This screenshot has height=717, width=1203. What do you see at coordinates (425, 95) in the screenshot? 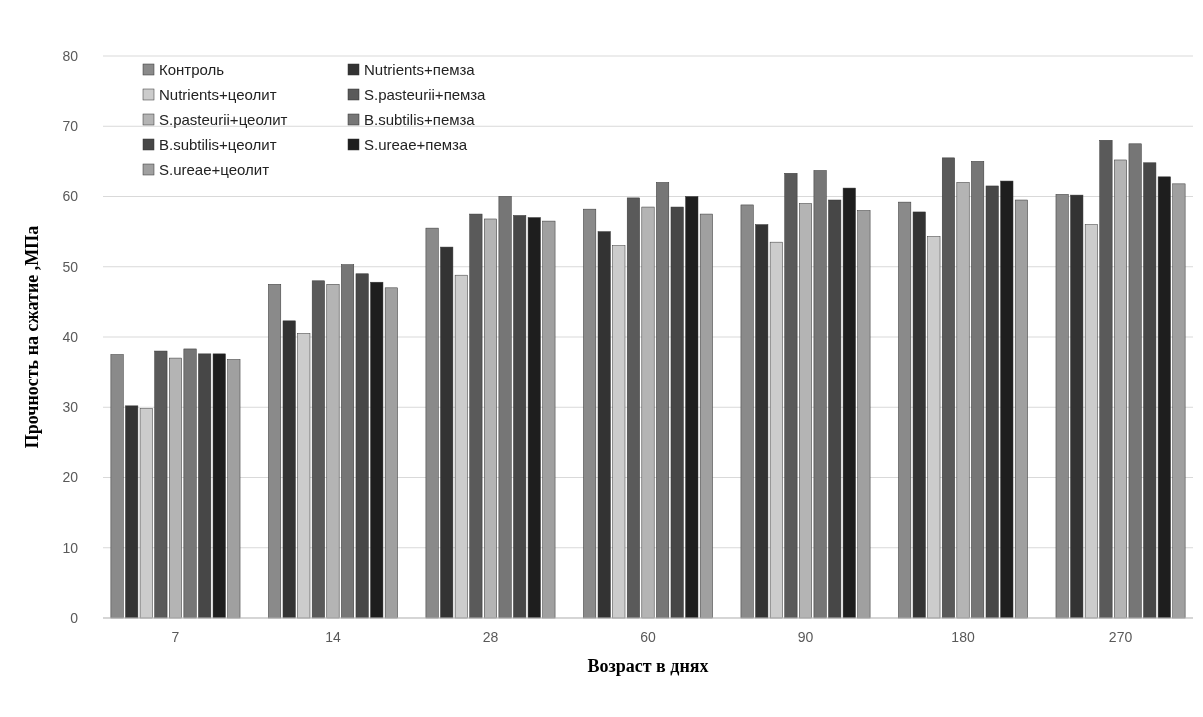
I see `legend-label: S.pasteurii+пемза` at bounding box center [425, 95].